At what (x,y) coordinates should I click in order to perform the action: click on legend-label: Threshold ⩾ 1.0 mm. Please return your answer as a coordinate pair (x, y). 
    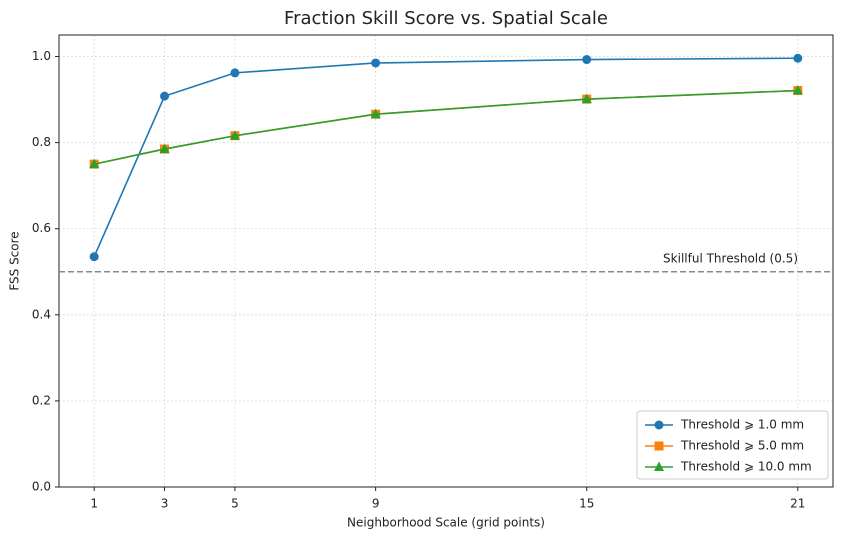
    Looking at the image, I should click on (742, 425).